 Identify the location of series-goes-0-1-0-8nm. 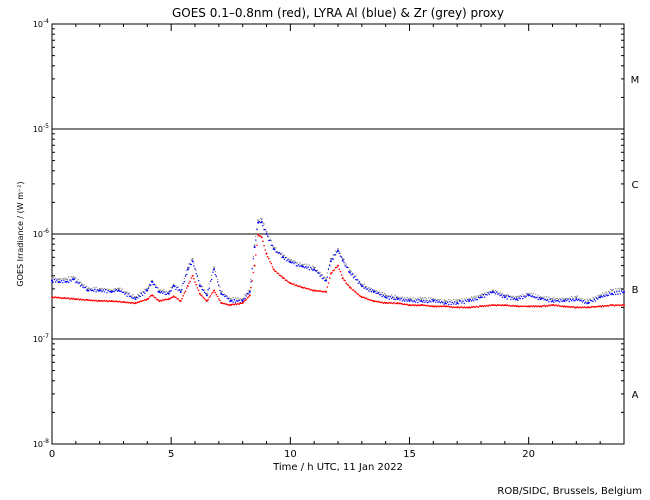
(338, 271).